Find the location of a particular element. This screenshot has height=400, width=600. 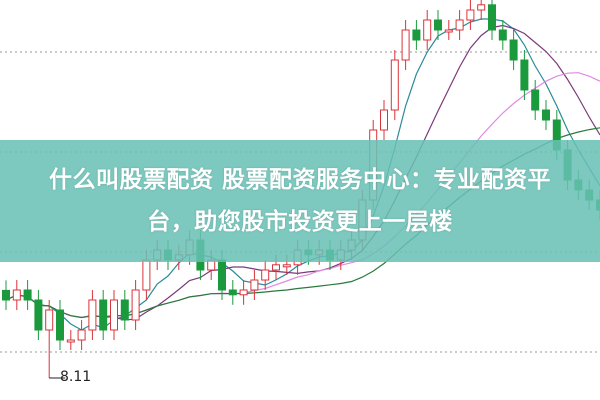

banner-title-line-2: 台，助您股市投资更上一层楼 is located at coordinates (300, 222).